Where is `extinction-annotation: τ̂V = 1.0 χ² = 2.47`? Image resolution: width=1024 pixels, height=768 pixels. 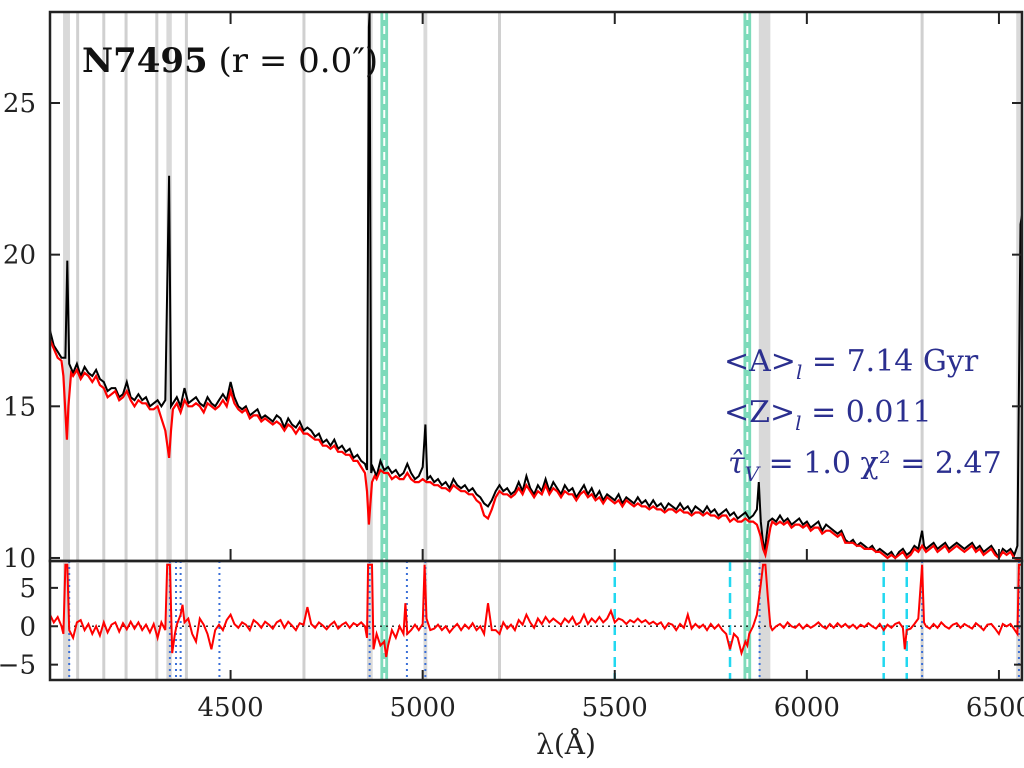
extinction-annotation: τ̂V = 1.0 χ² = 2.47 is located at coordinates (865, 466).